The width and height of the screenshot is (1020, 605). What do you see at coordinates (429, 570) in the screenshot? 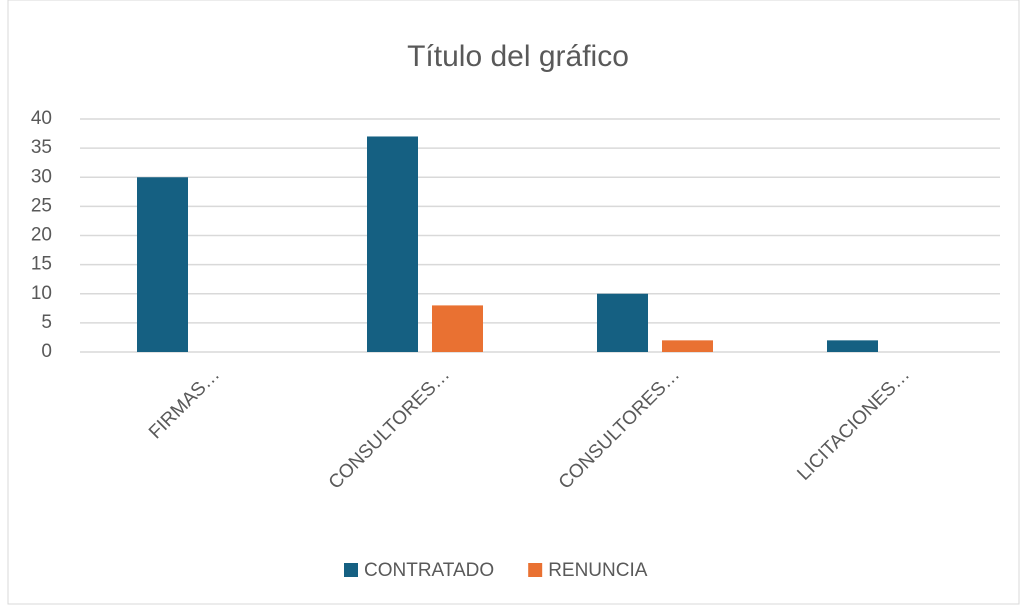
I see `legend-label: CONTRATADO` at bounding box center [429, 570].